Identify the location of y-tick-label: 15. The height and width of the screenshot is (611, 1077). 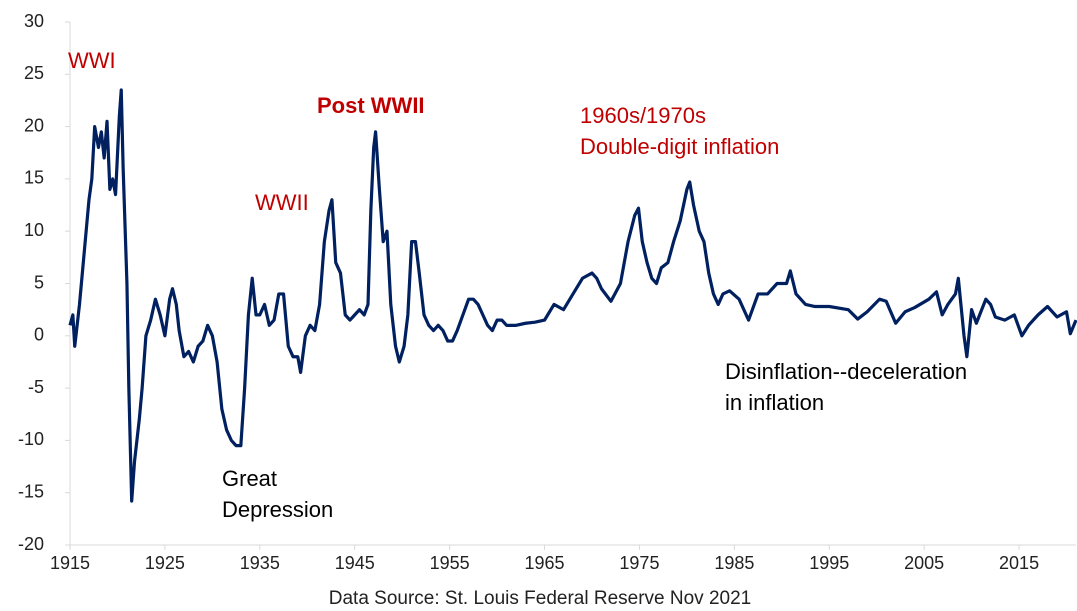
(34, 178).